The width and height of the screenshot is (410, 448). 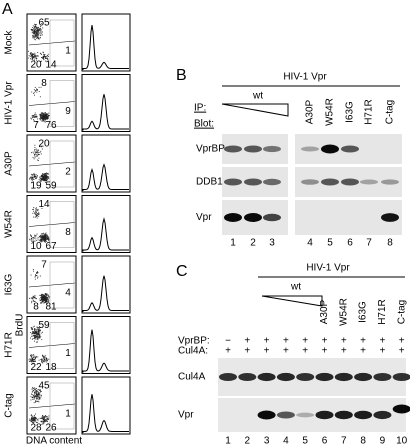 I want to click on quadrant-value: 8, so click(x=36, y=307).